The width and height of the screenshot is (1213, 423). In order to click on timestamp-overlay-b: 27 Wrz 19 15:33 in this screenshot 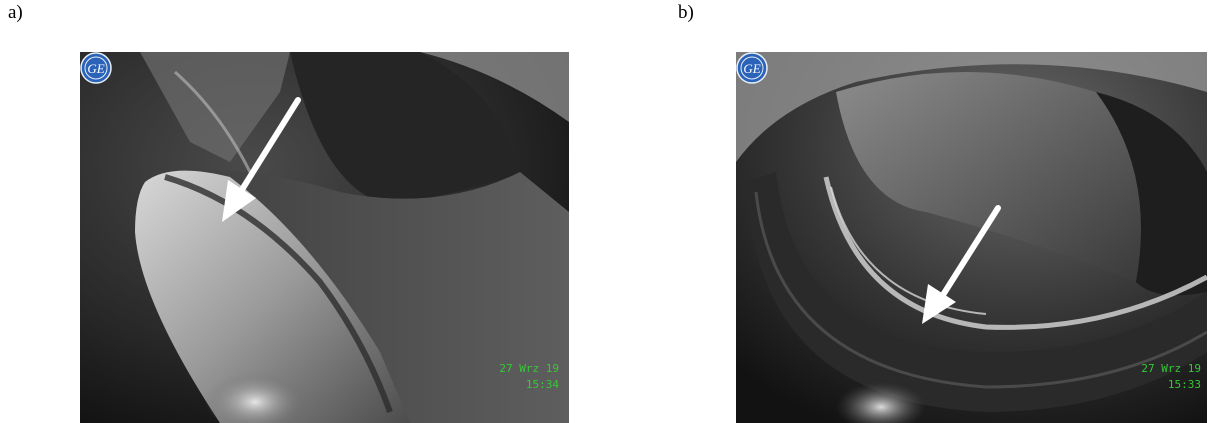, I will do `click(1171, 377)`.